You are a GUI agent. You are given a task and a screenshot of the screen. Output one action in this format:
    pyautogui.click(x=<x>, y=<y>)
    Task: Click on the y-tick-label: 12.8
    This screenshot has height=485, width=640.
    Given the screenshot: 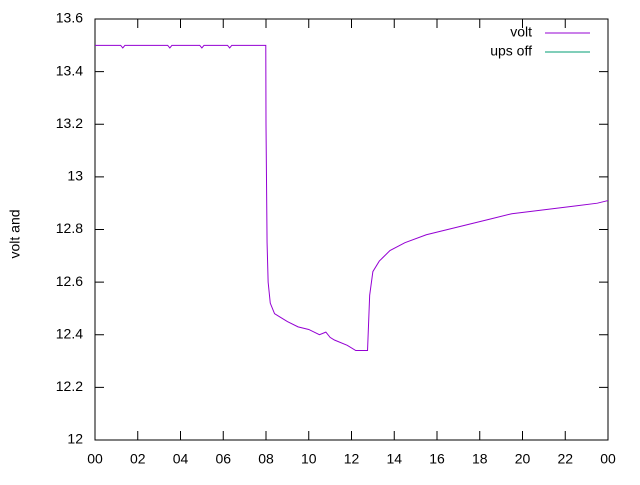 What is the action you would take?
    pyautogui.click(x=69, y=228)
    